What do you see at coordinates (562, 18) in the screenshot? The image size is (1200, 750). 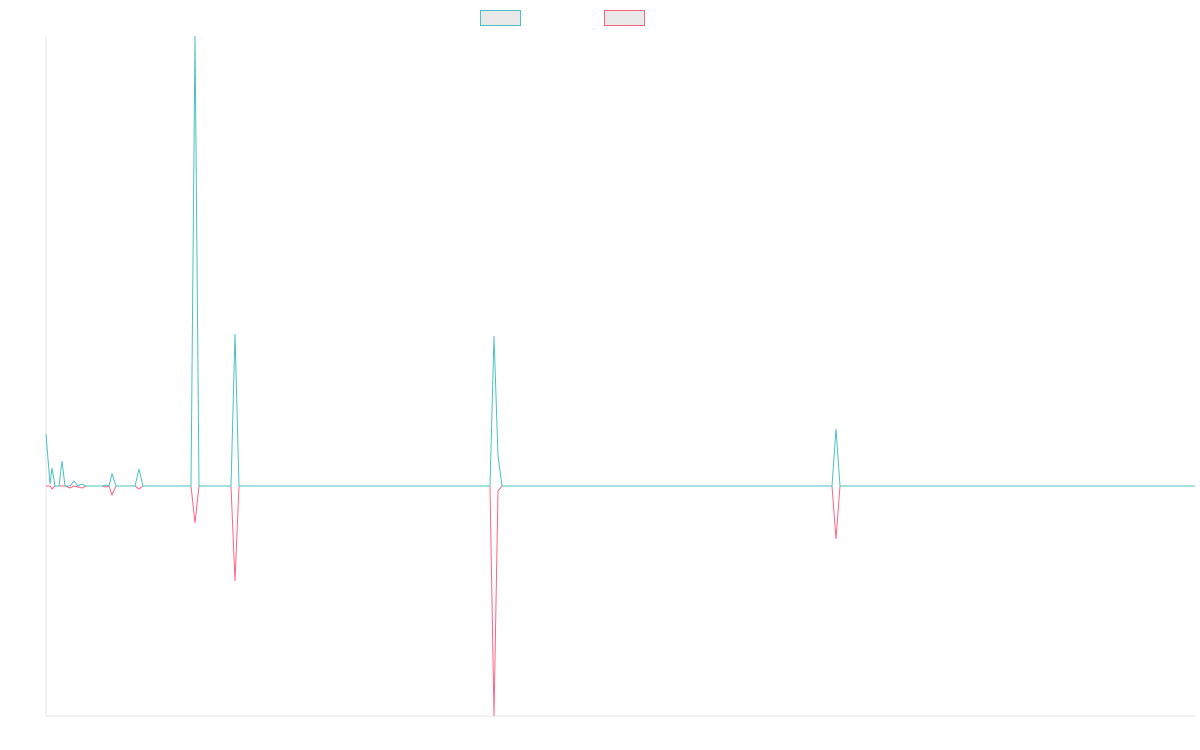 I see `legend` at bounding box center [562, 18].